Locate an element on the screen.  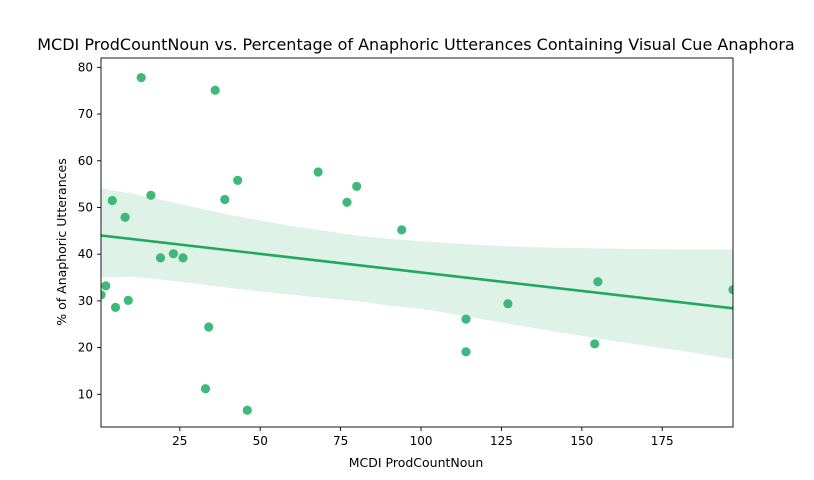
y-tick-label: 50 is located at coordinates (85, 207).